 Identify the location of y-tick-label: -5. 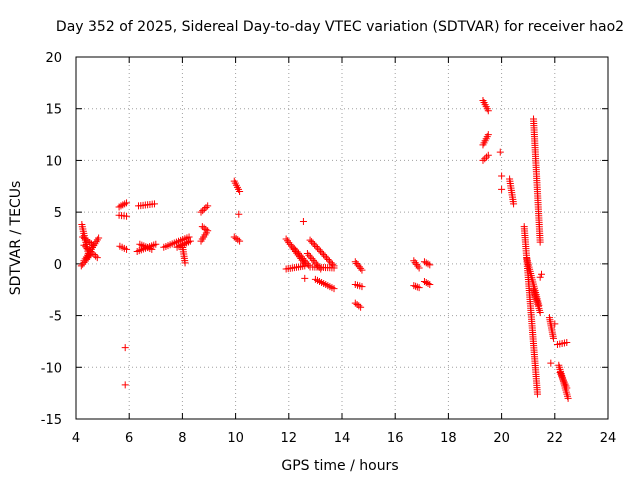
(55, 317).